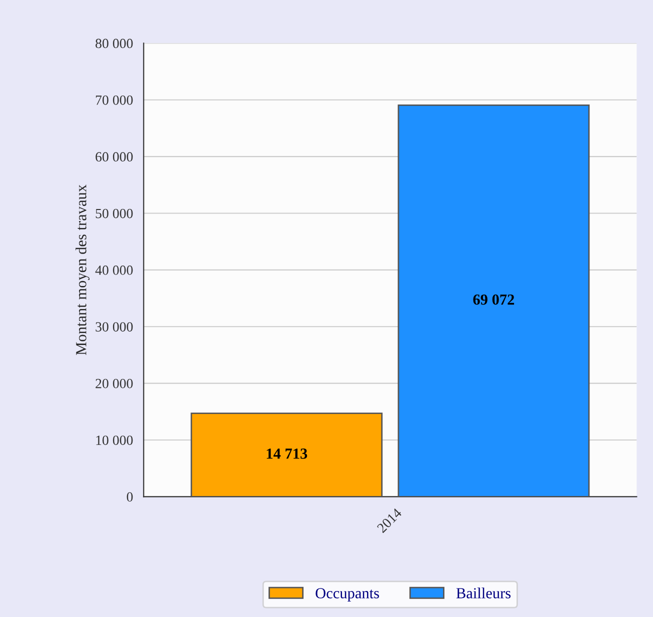  Describe the element at coordinates (114, 440) in the screenshot. I see `y-tick-label: 10 000` at that location.